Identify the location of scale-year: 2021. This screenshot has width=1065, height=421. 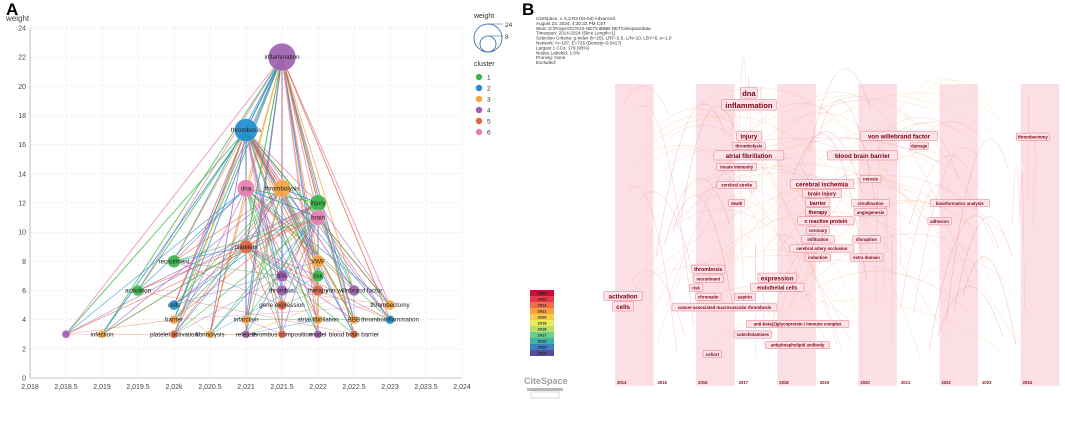
(543, 310).